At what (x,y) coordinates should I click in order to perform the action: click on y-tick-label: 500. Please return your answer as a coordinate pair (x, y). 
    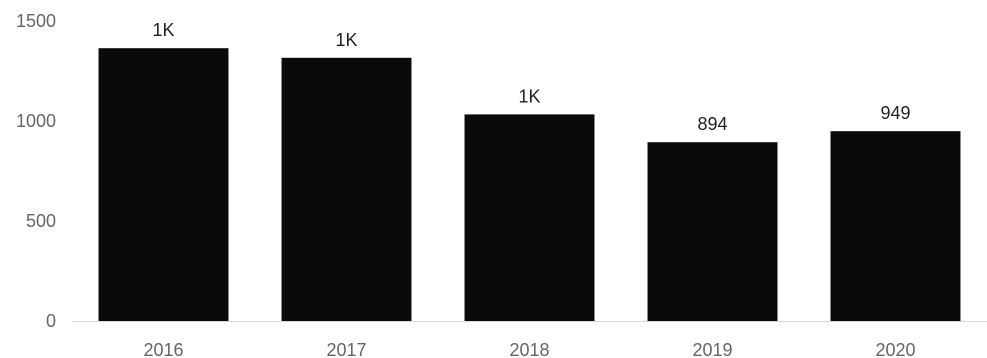
    Looking at the image, I should click on (41, 221).